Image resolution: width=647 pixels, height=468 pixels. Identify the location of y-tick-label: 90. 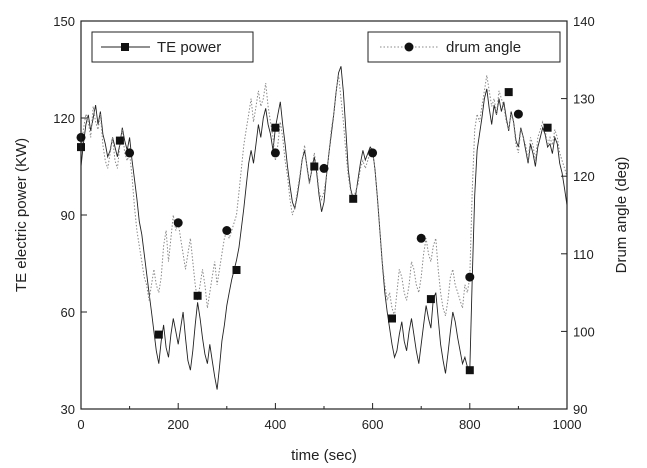
(68, 215).